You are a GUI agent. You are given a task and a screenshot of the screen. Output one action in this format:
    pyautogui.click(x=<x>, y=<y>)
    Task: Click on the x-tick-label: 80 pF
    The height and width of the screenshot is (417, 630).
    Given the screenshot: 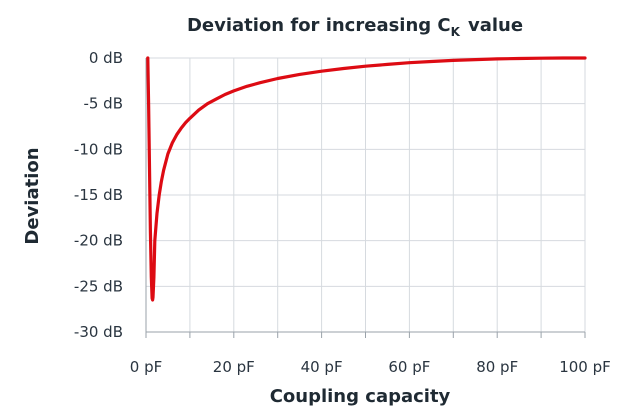 What is the action you would take?
    pyautogui.click(x=497, y=367)
    